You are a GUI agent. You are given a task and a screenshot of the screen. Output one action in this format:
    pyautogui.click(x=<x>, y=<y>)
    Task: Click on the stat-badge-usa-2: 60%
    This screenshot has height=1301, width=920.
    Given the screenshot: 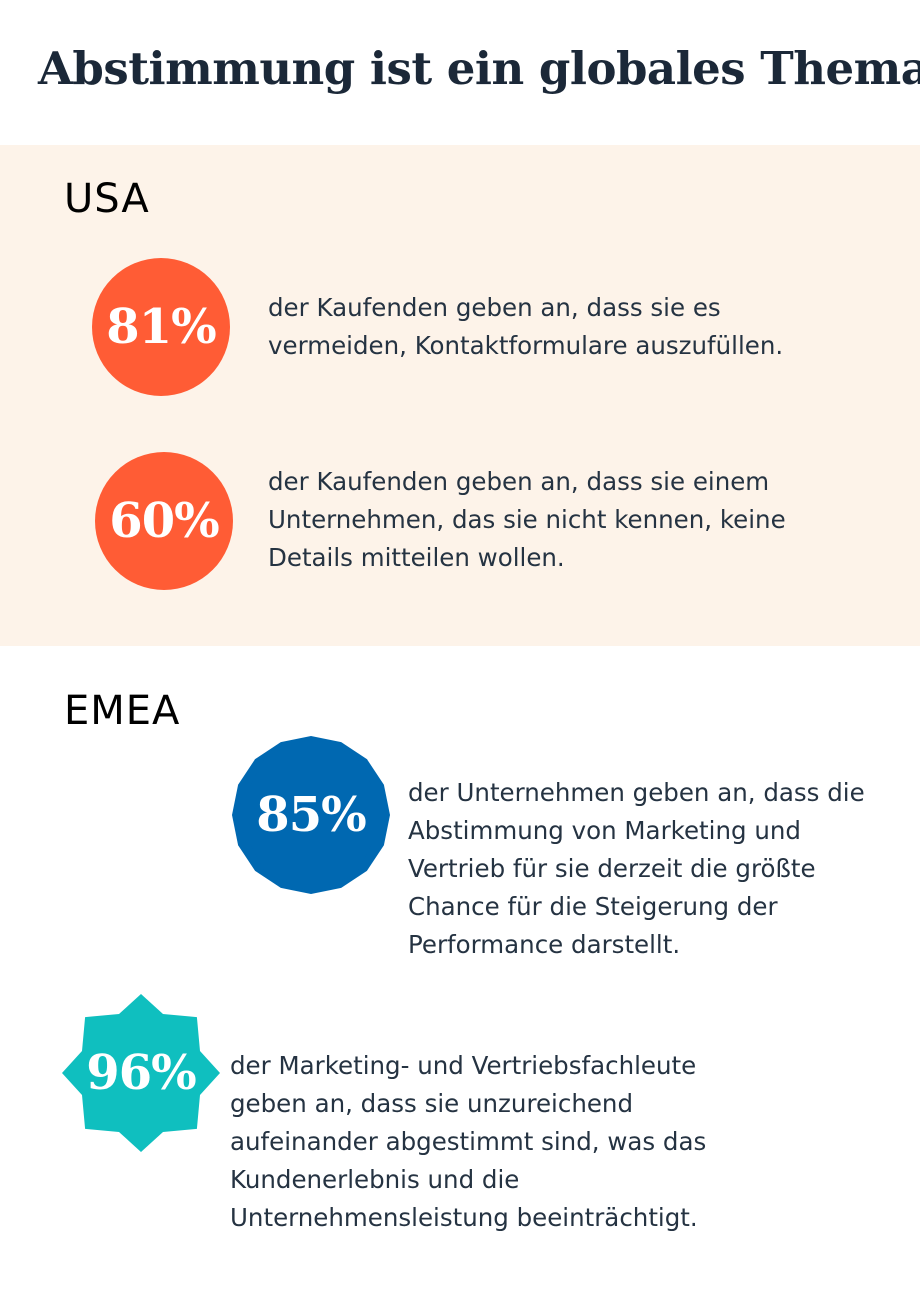 What is the action you would take?
    pyautogui.click(x=164, y=521)
    